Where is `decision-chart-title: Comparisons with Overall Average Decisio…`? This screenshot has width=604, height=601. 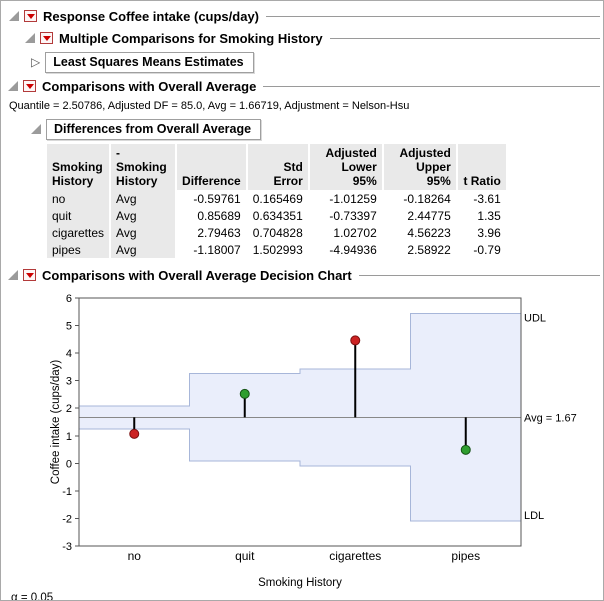
decision-chart-title: Comparisons with Overall Average Decisio… is located at coordinates (197, 275).